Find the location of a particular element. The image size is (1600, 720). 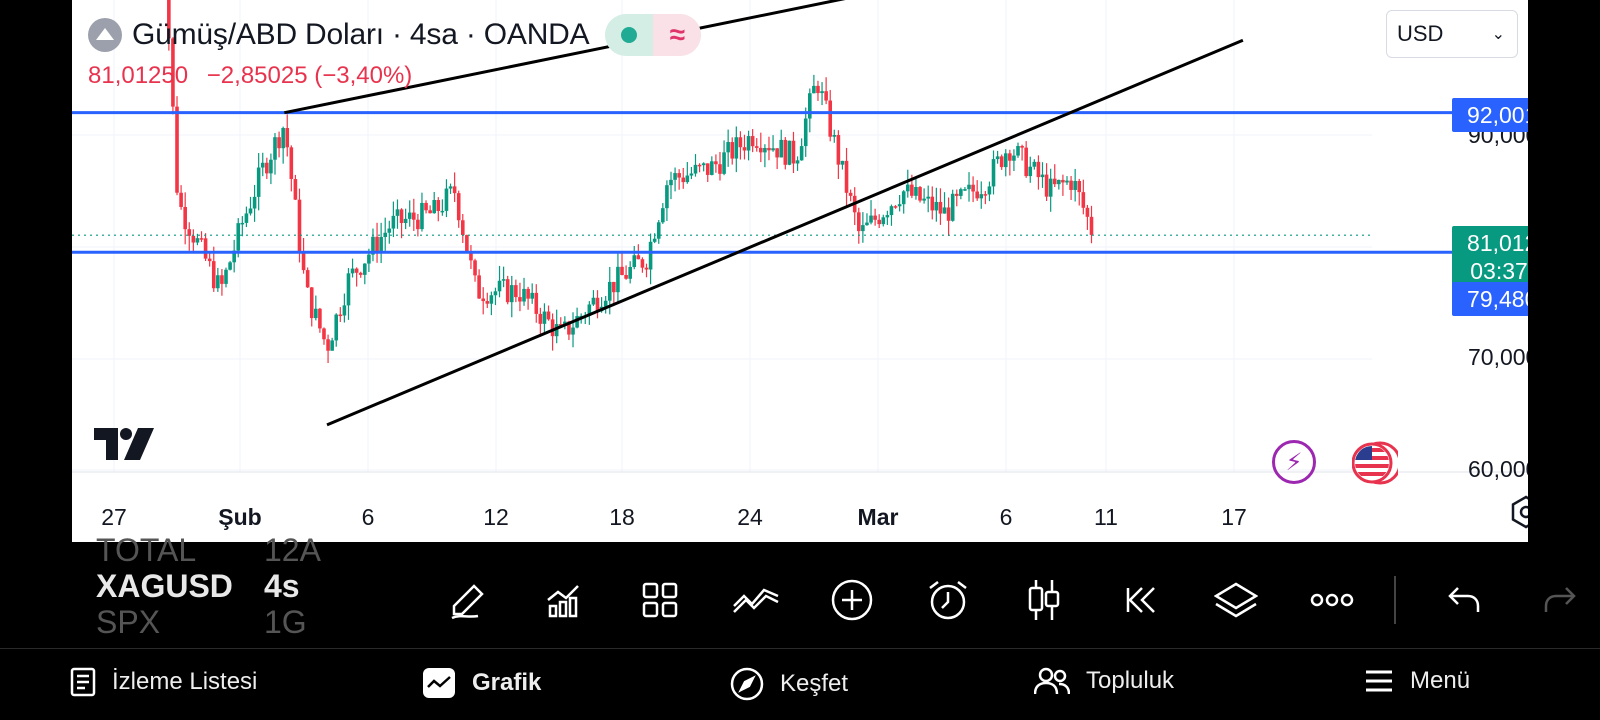

indicators-button is located at coordinates (564, 600).